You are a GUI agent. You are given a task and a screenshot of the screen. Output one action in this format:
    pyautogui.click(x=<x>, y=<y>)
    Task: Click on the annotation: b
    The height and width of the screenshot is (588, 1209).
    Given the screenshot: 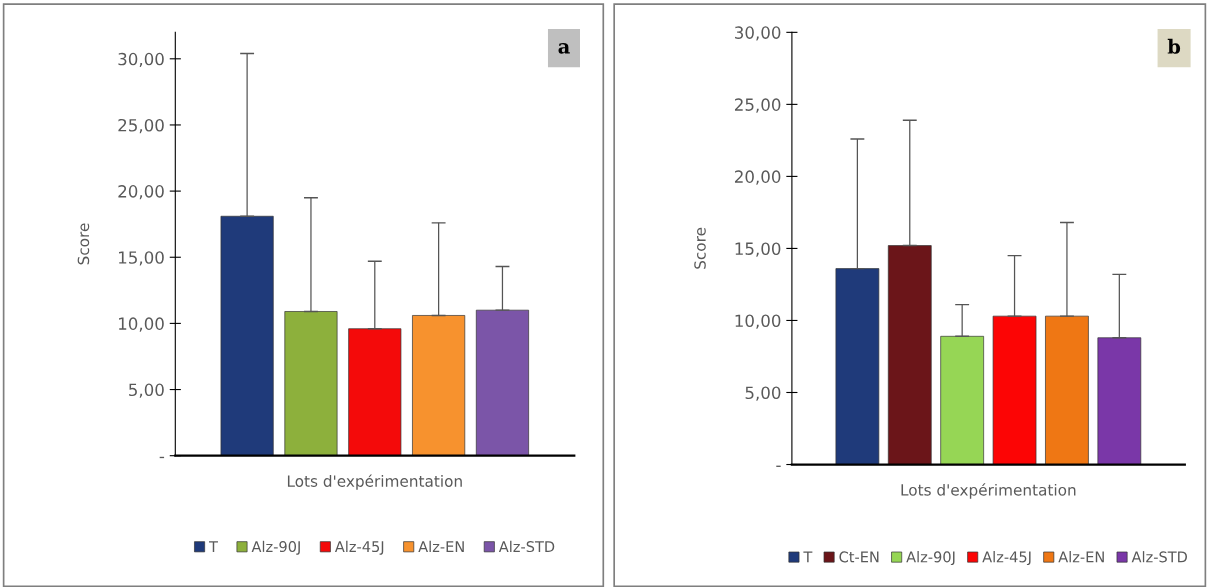 What is the action you would take?
    pyautogui.click(x=1174, y=46)
    